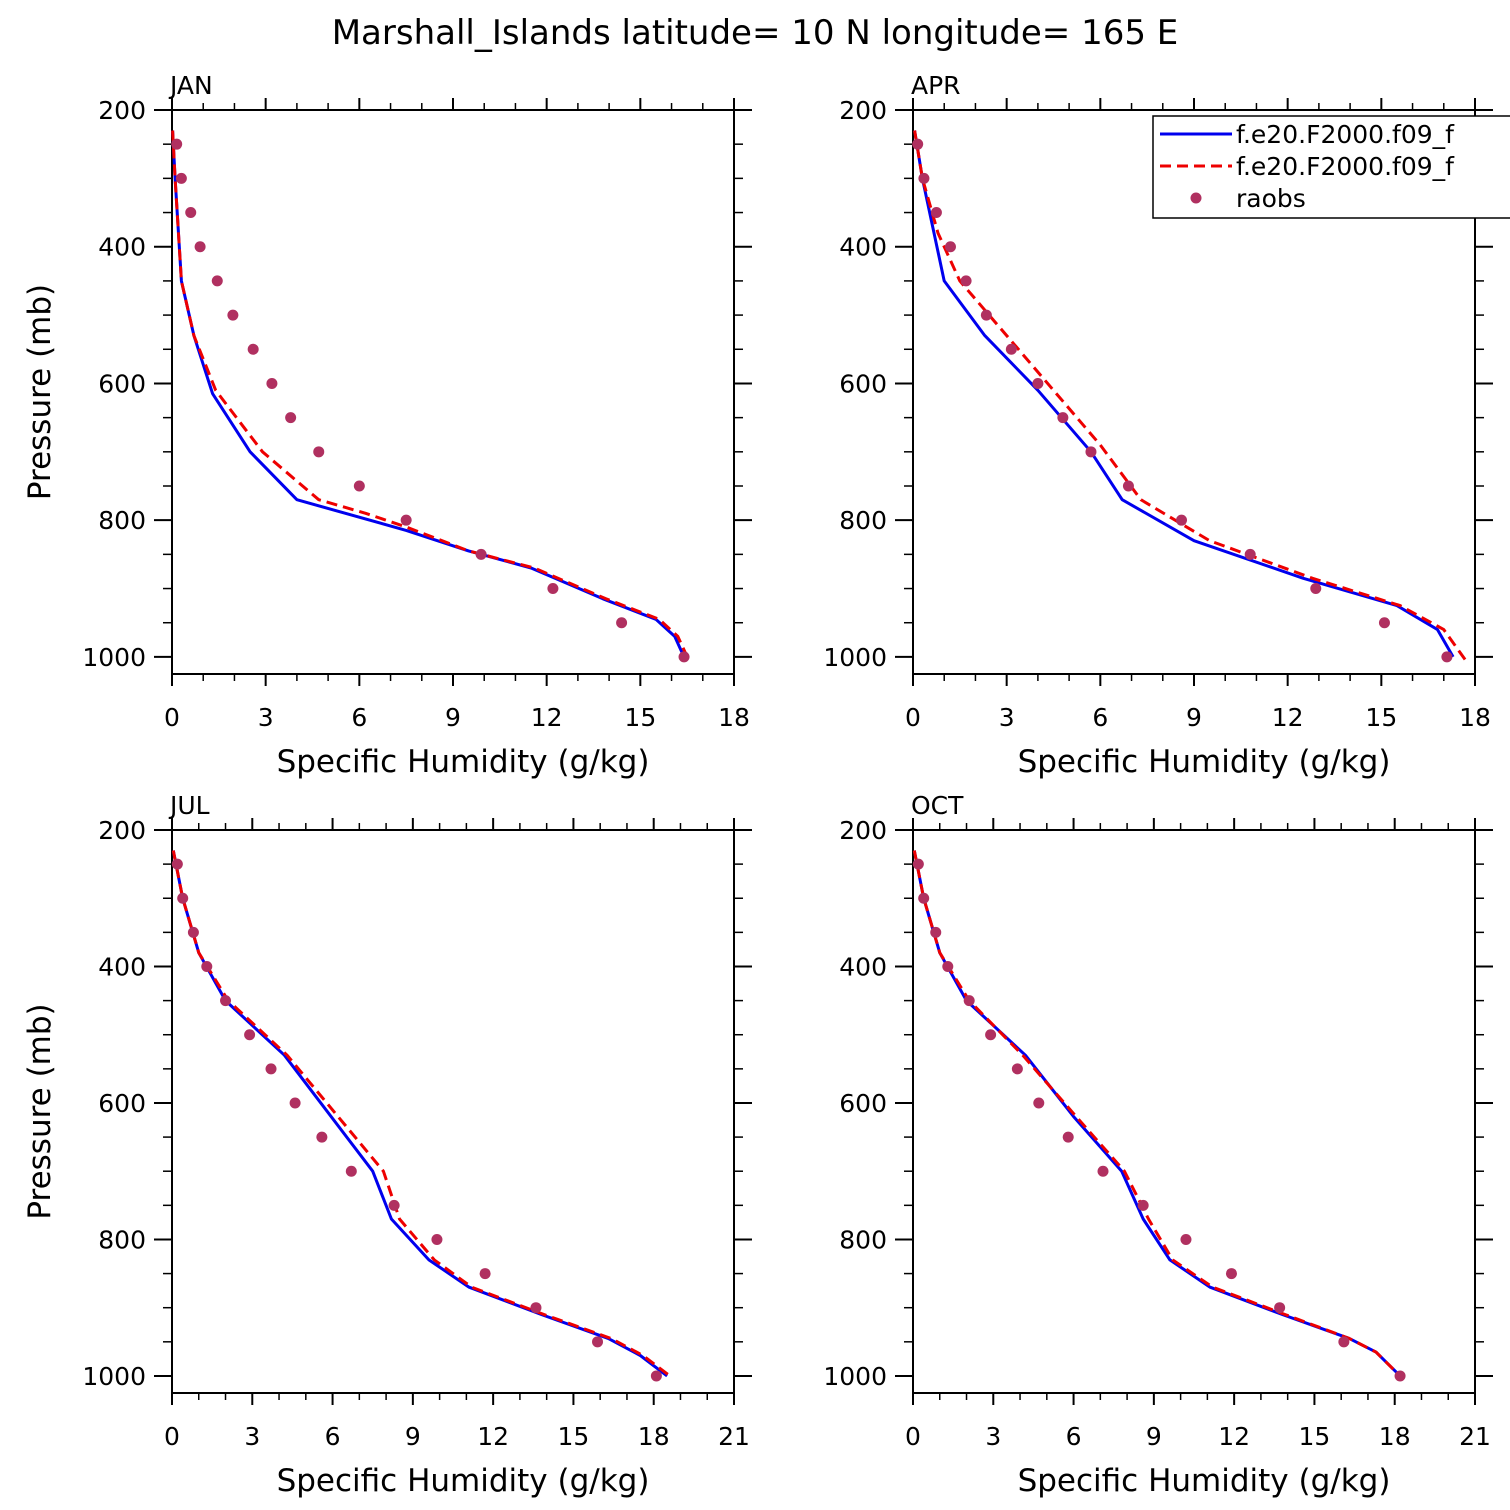  I want to click on panel-label: JUL, so click(189, 805).